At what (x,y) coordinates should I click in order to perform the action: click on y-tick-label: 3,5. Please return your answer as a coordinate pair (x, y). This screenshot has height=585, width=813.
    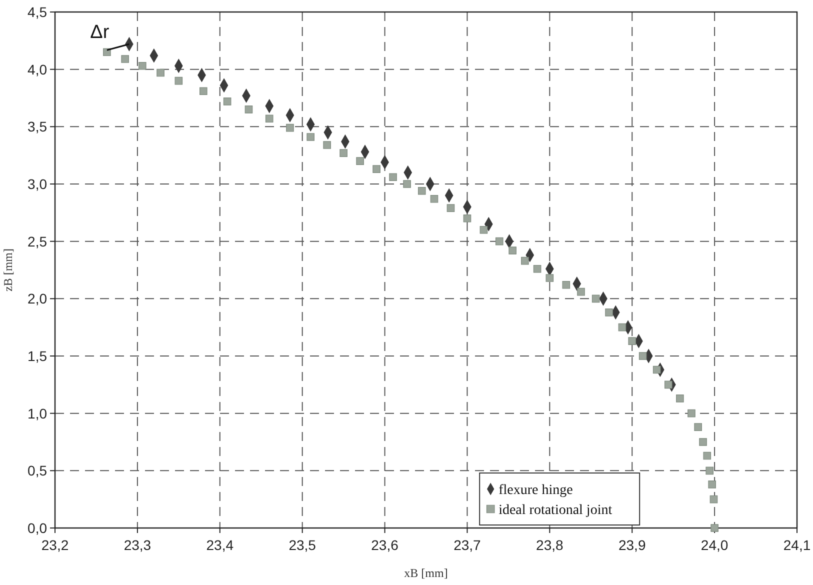
    Looking at the image, I should click on (38, 126).